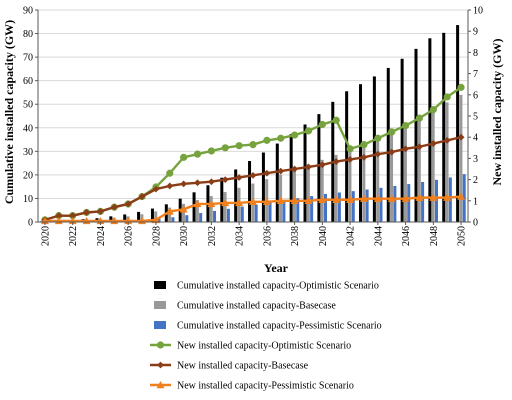 This screenshot has height=400, width=512. I want to click on y-tick-label-right: 3, so click(475, 159).